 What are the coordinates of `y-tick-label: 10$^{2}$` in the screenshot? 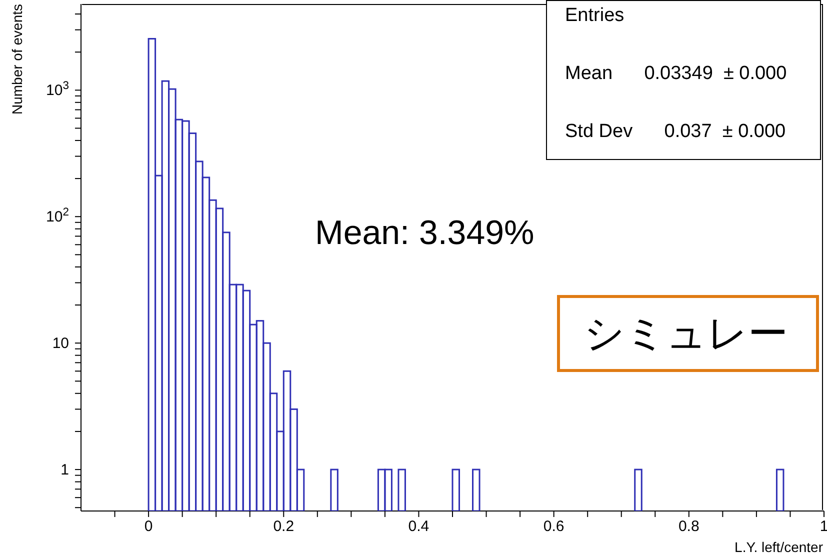 It's located at (57, 216).